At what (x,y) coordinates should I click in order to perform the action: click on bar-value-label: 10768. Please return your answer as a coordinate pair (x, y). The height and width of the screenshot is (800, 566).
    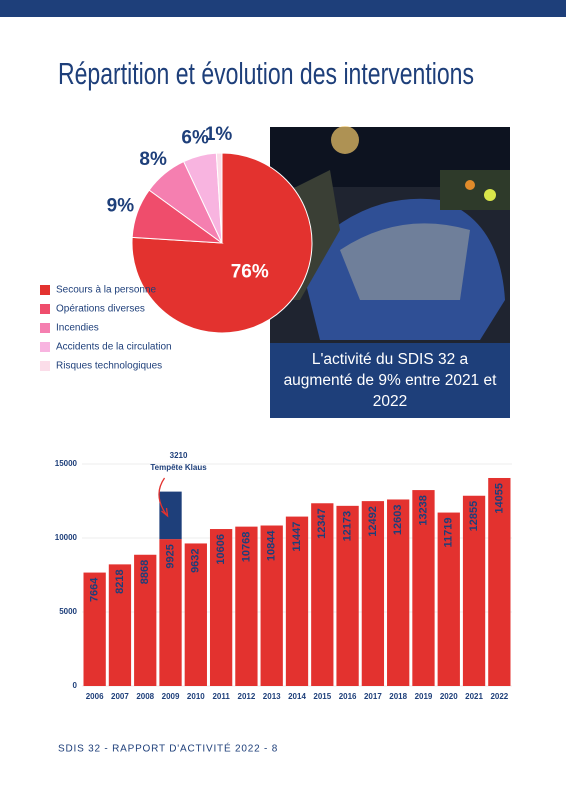
    Looking at the image, I should click on (246, 547).